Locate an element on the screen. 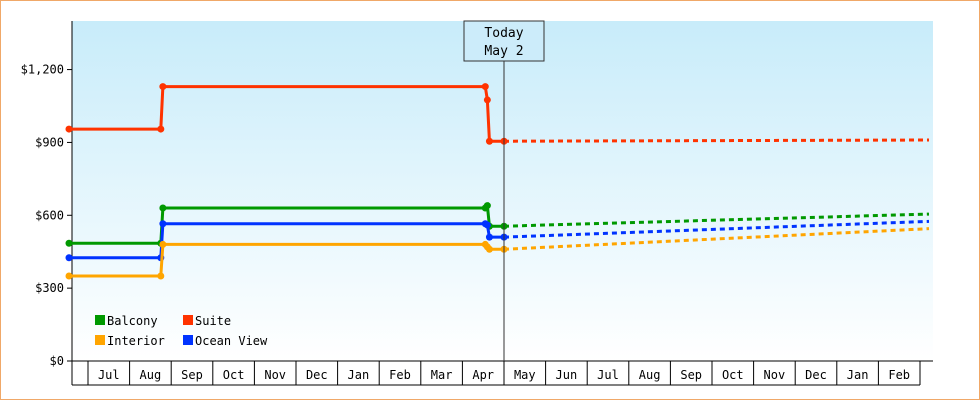  legend-label-suite: Suite is located at coordinates (213, 321).